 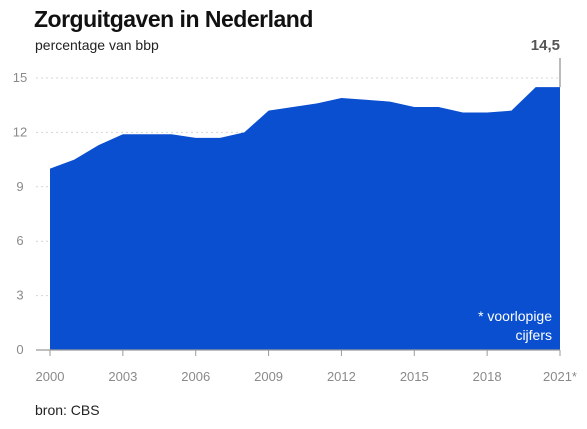 I want to click on x-tick-label: 2015, so click(x=414, y=376).